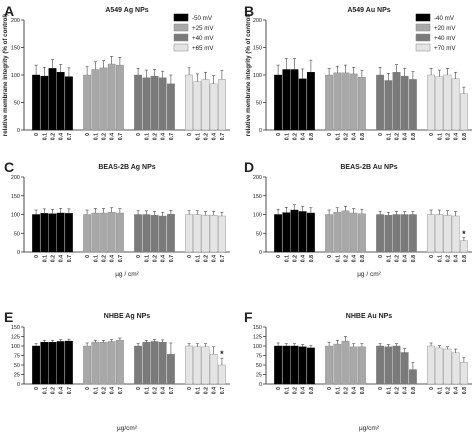 This screenshot has height=446, width=474. I want to click on panel-letter: E, so click(8, 317).